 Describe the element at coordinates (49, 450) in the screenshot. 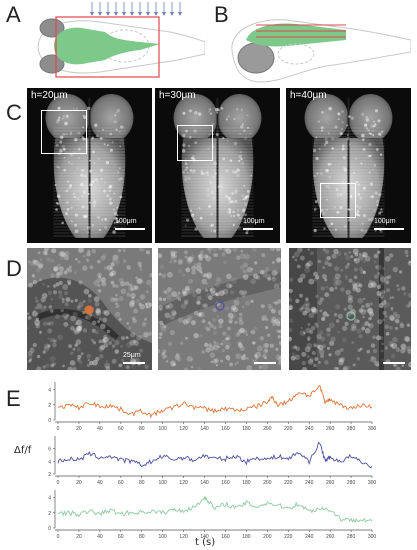

I see `y-tick-label: 6` at that location.